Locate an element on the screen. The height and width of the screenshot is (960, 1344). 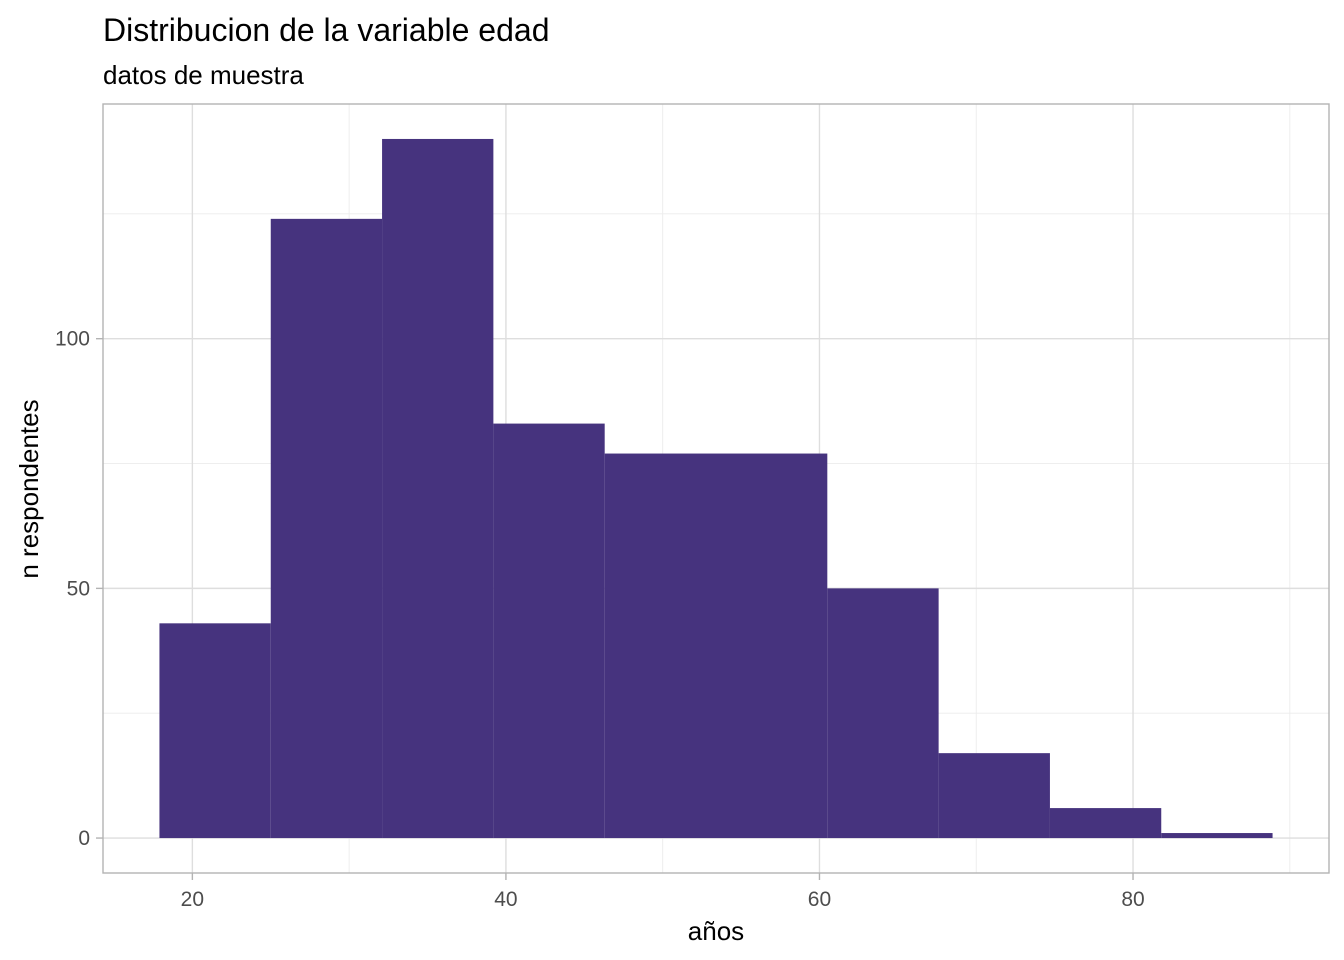
x-tick-label: 60 is located at coordinates (819, 899).